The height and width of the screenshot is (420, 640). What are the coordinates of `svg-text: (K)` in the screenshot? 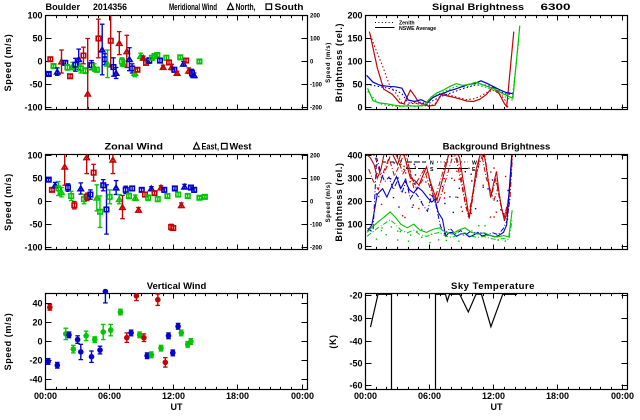 It's located at (333, 341).